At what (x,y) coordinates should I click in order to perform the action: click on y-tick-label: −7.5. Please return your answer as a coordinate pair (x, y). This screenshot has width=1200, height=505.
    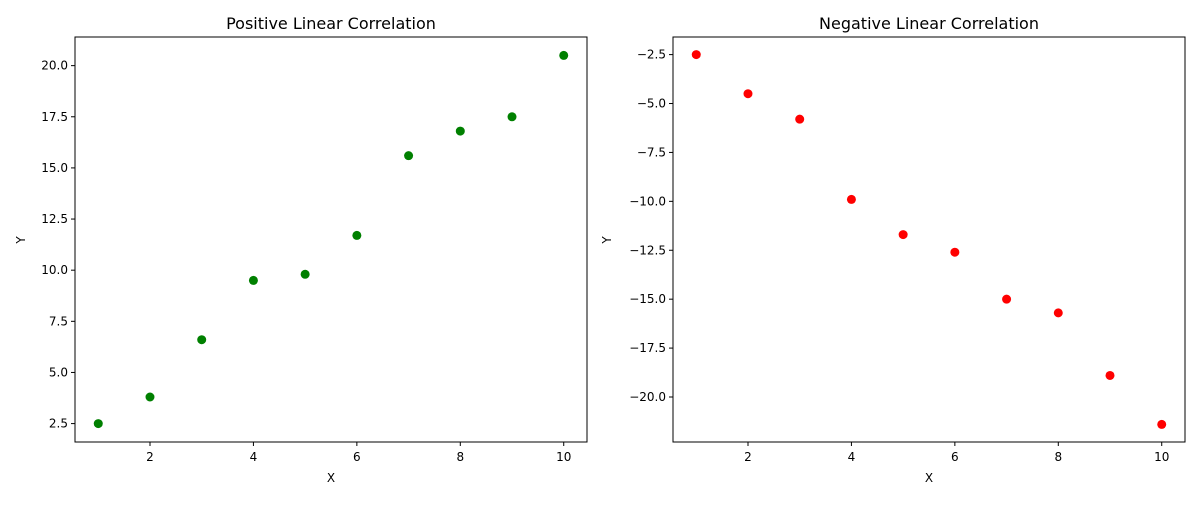
    Looking at the image, I should click on (651, 152).